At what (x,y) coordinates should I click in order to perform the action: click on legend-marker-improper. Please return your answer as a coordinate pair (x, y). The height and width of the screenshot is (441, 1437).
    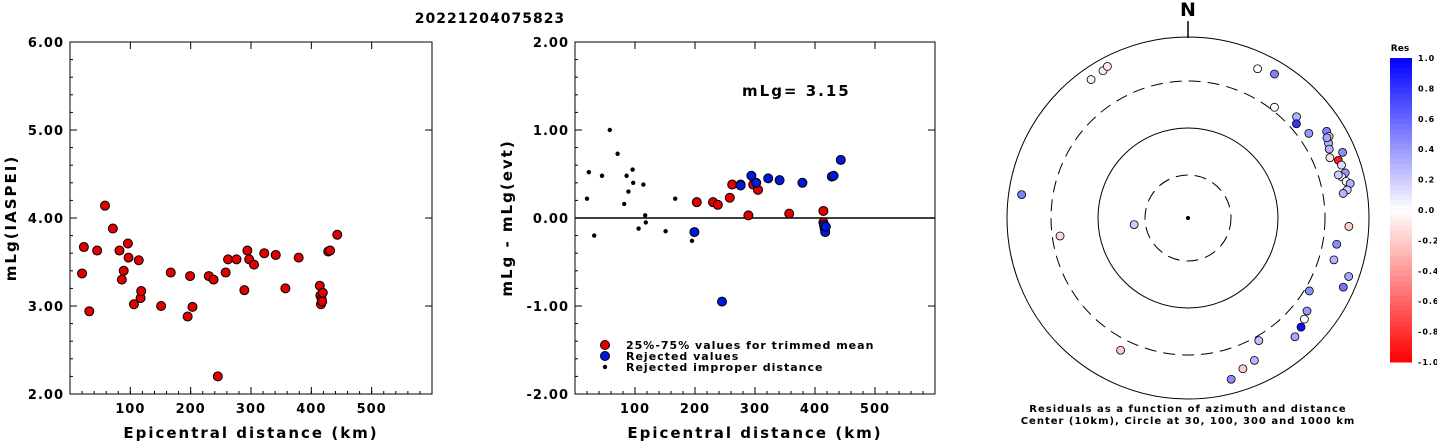
    Looking at the image, I should click on (605, 367).